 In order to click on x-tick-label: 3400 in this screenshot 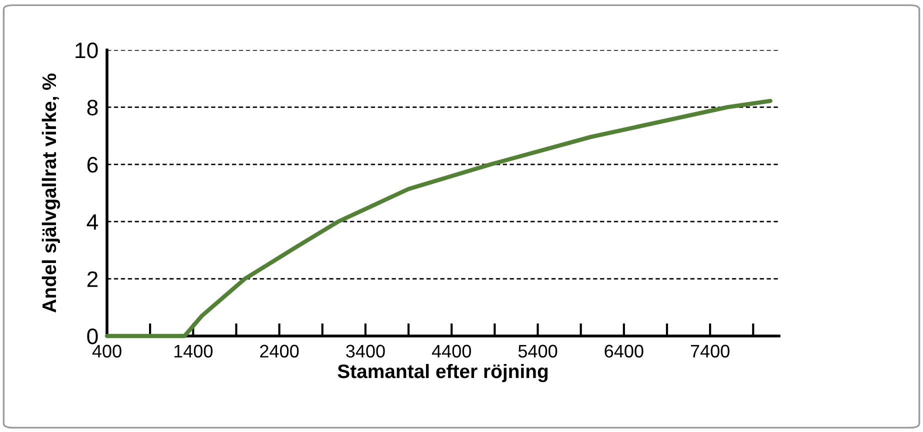, I will do `click(365, 351)`.